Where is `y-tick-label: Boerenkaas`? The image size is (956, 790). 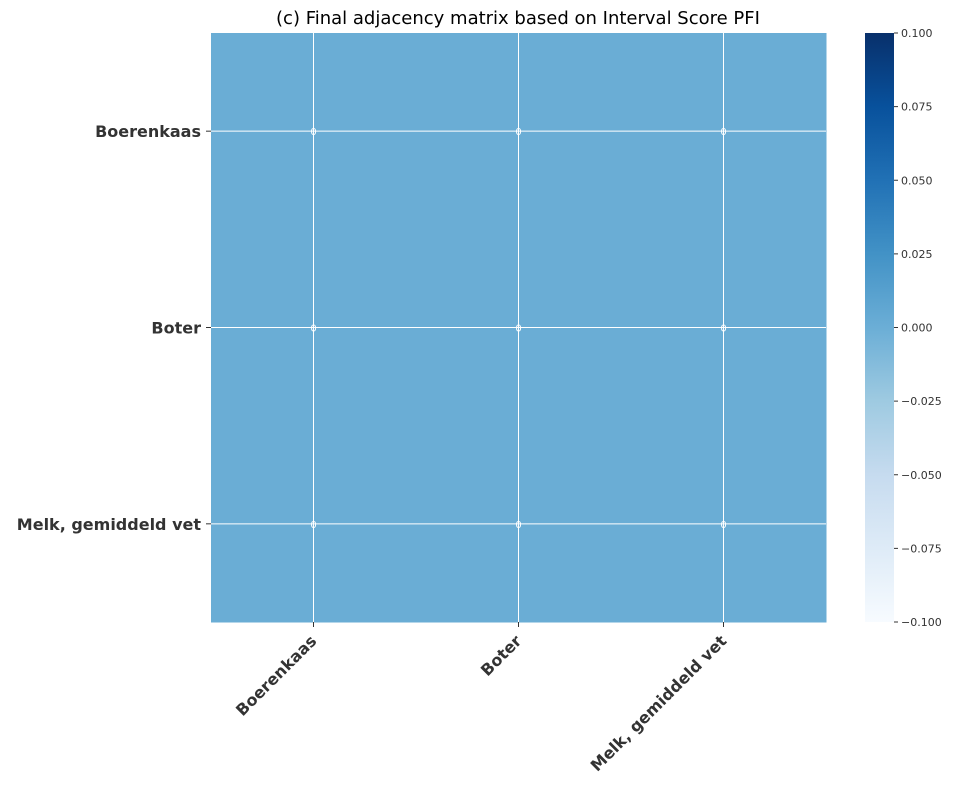 y-tick-label: Boerenkaas is located at coordinates (148, 131).